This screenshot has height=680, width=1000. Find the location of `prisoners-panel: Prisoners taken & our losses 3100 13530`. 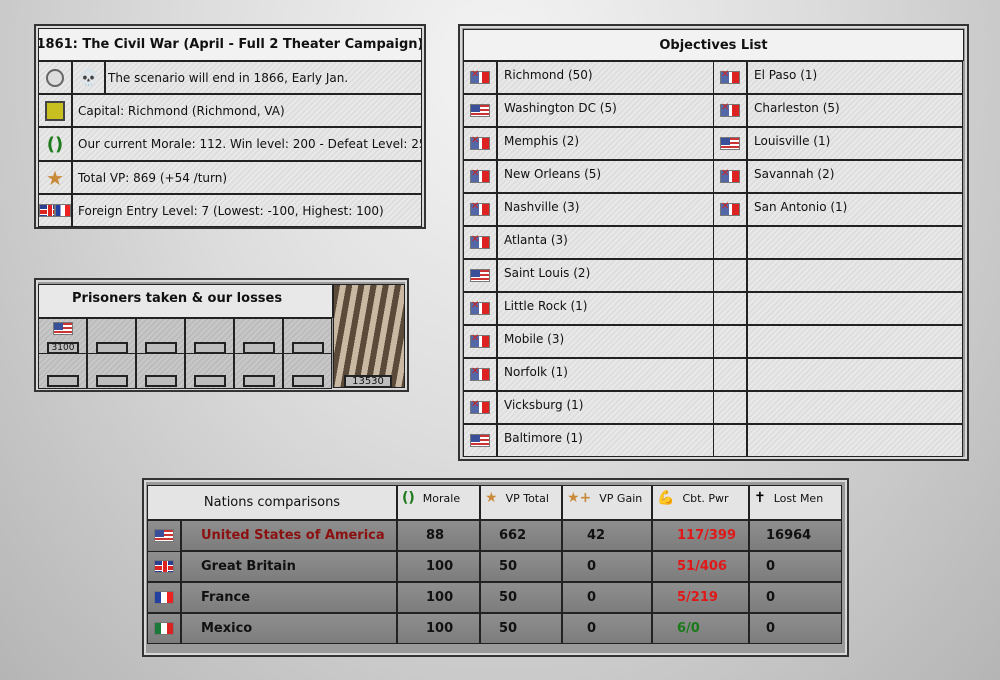

prisoners-panel: Prisoners taken & our losses 3100 13530 is located at coordinates (221, 335).